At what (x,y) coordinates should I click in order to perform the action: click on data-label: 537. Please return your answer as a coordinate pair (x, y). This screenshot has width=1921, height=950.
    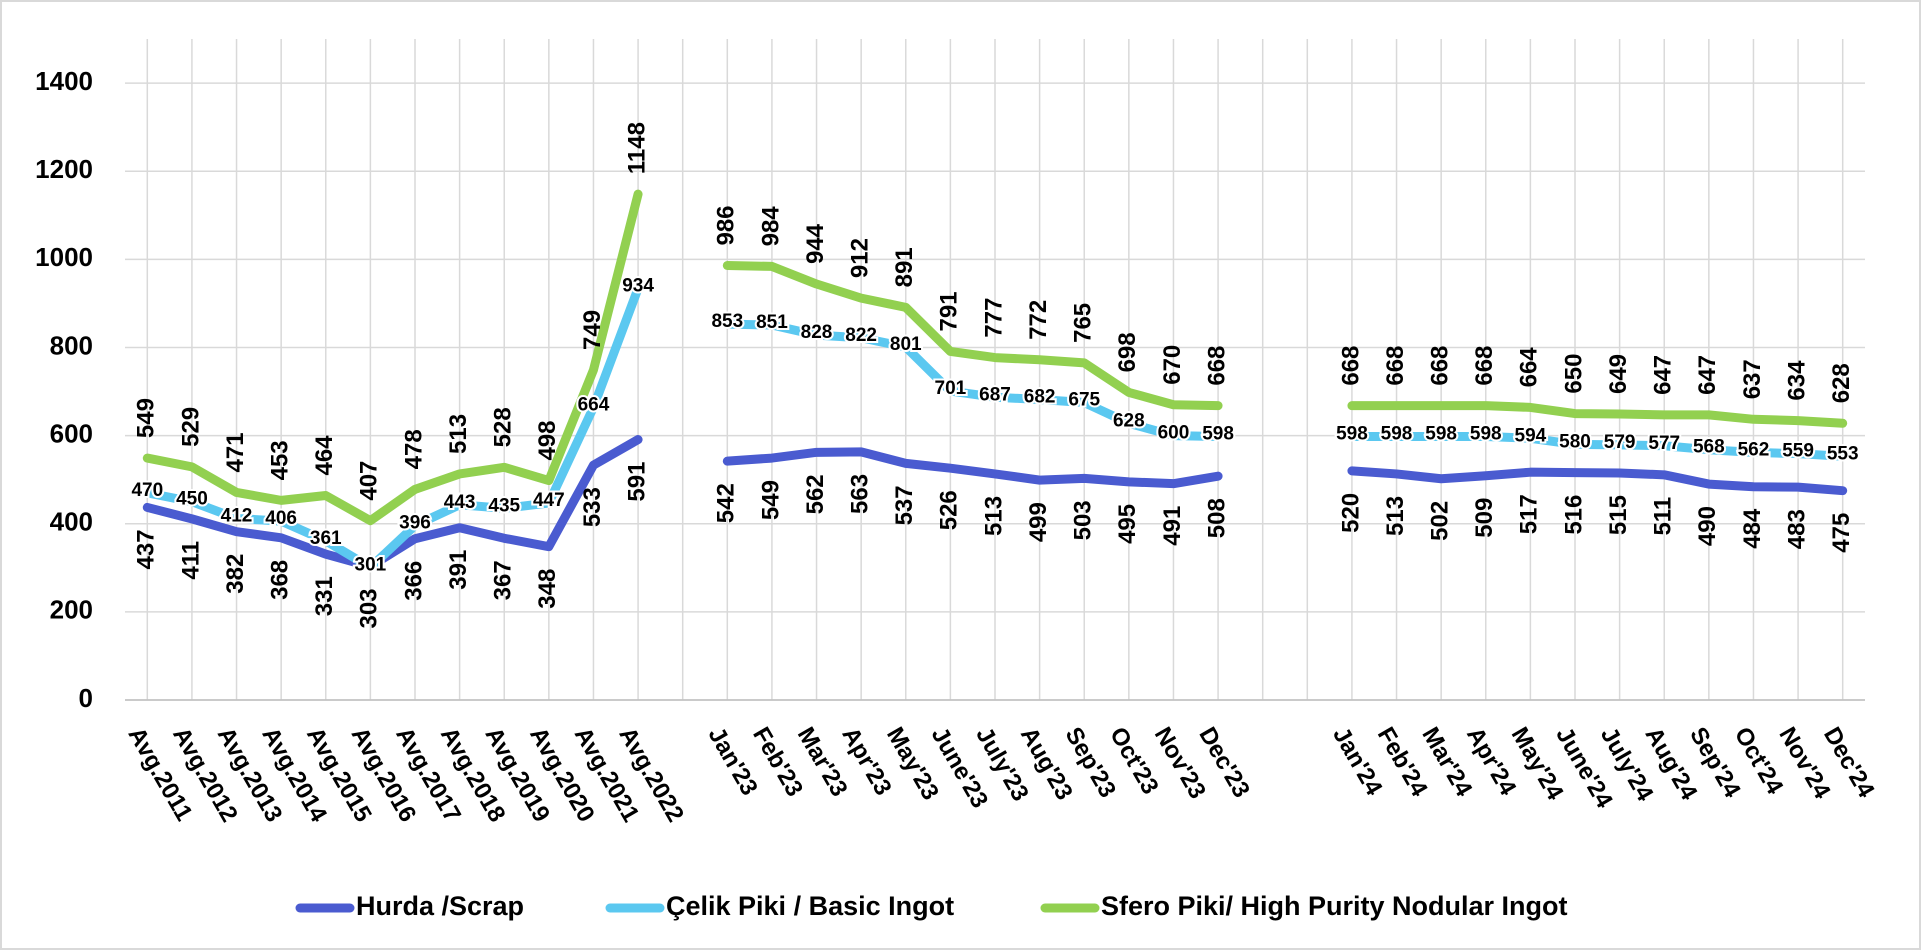
    Looking at the image, I should click on (904, 505).